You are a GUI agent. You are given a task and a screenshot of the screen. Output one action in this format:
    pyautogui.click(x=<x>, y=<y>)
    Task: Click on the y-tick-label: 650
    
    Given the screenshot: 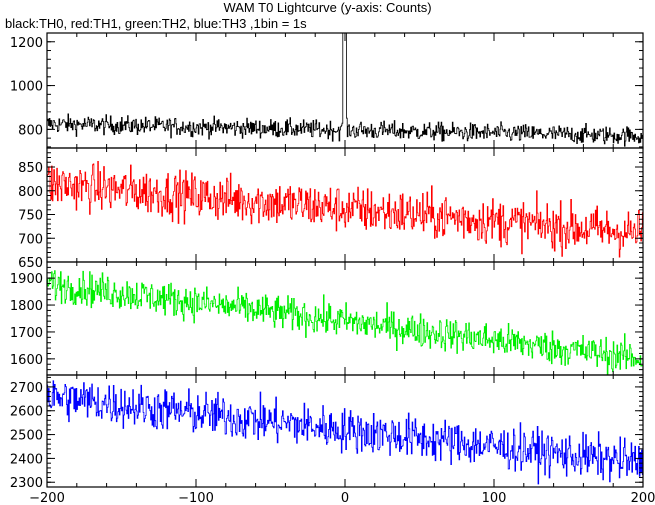 What is the action you would take?
    pyautogui.click(x=30, y=263)
    